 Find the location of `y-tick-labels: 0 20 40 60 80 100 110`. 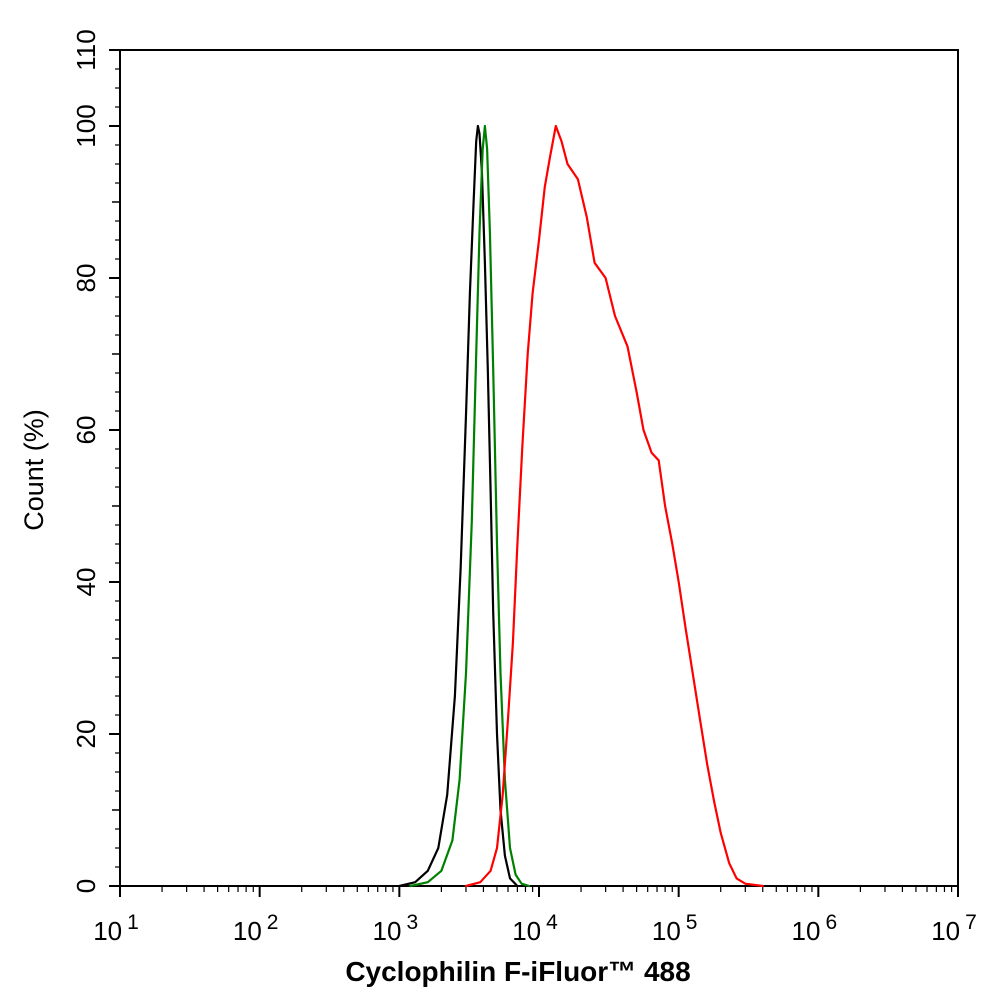

y-tick-labels: 0 20 40 60 80 100 110 is located at coordinates (86, 461).